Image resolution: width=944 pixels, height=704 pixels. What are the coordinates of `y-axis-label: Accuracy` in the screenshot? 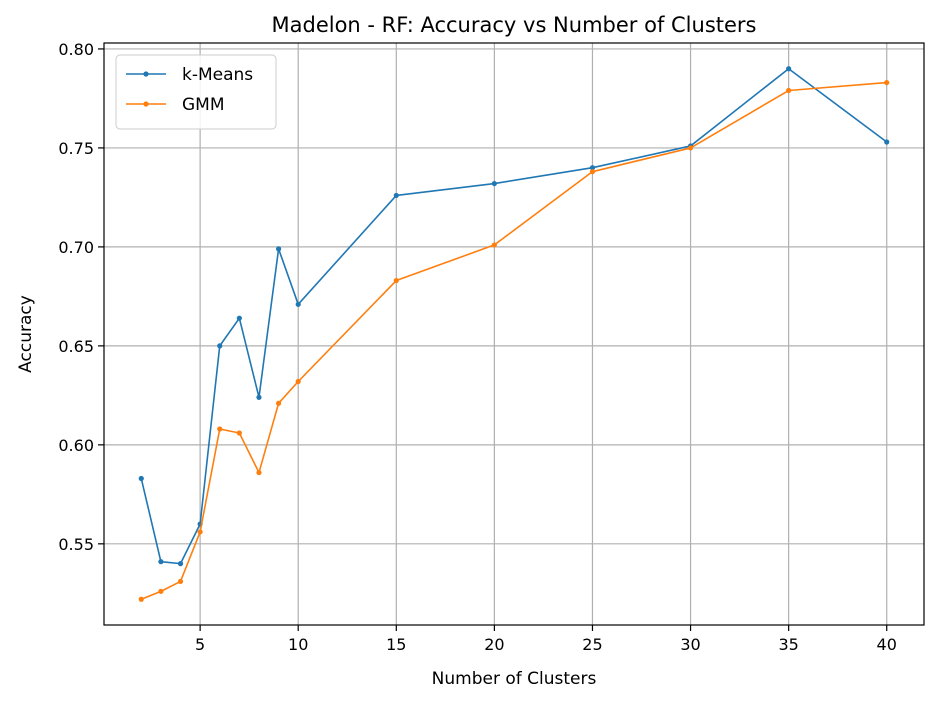 It's located at (26, 334).